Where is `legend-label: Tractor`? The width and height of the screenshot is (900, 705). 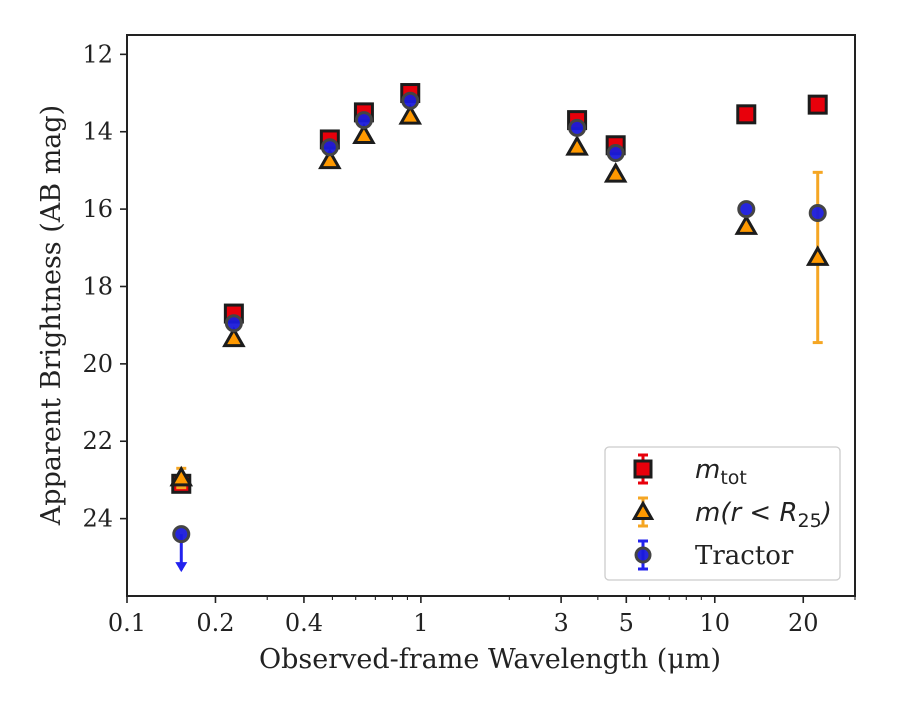 legend-label: Tractor is located at coordinates (744, 556).